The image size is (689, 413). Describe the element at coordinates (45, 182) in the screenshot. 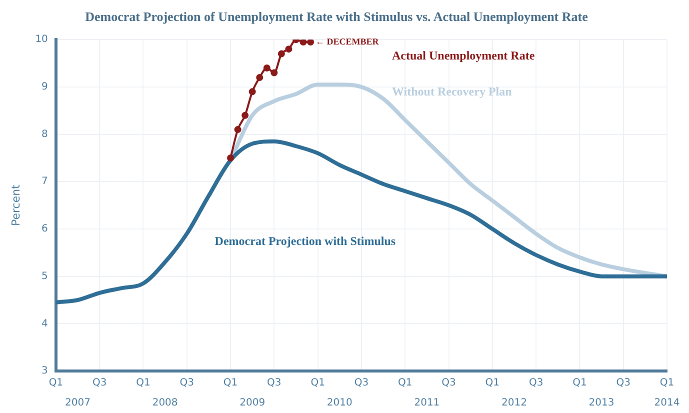

I see `y-tick-label: 7` at that location.